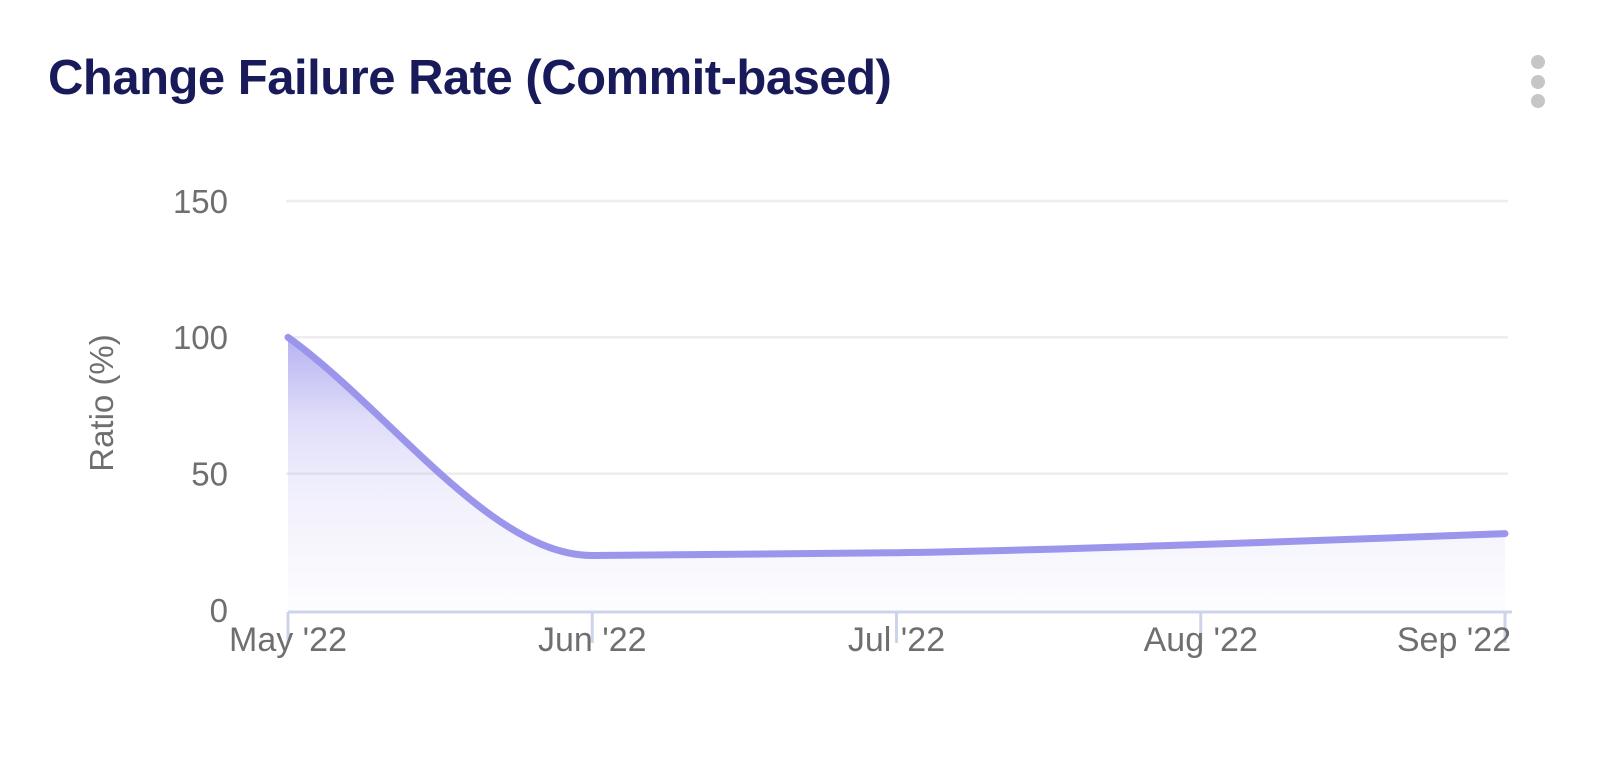 This screenshot has height=783, width=1600. I want to click on chart-menu-button, so click(1538, 84).